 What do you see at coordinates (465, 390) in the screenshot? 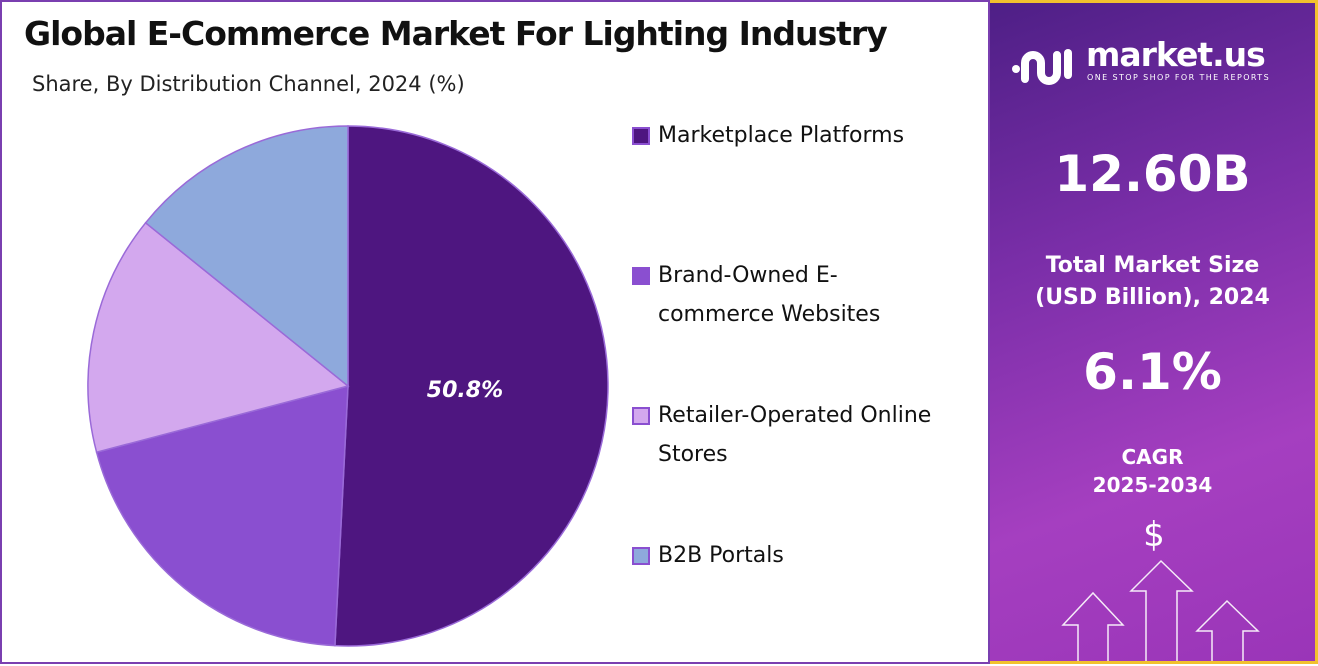
I see `data-label: 50.8%` at bounding box center [465, 390].